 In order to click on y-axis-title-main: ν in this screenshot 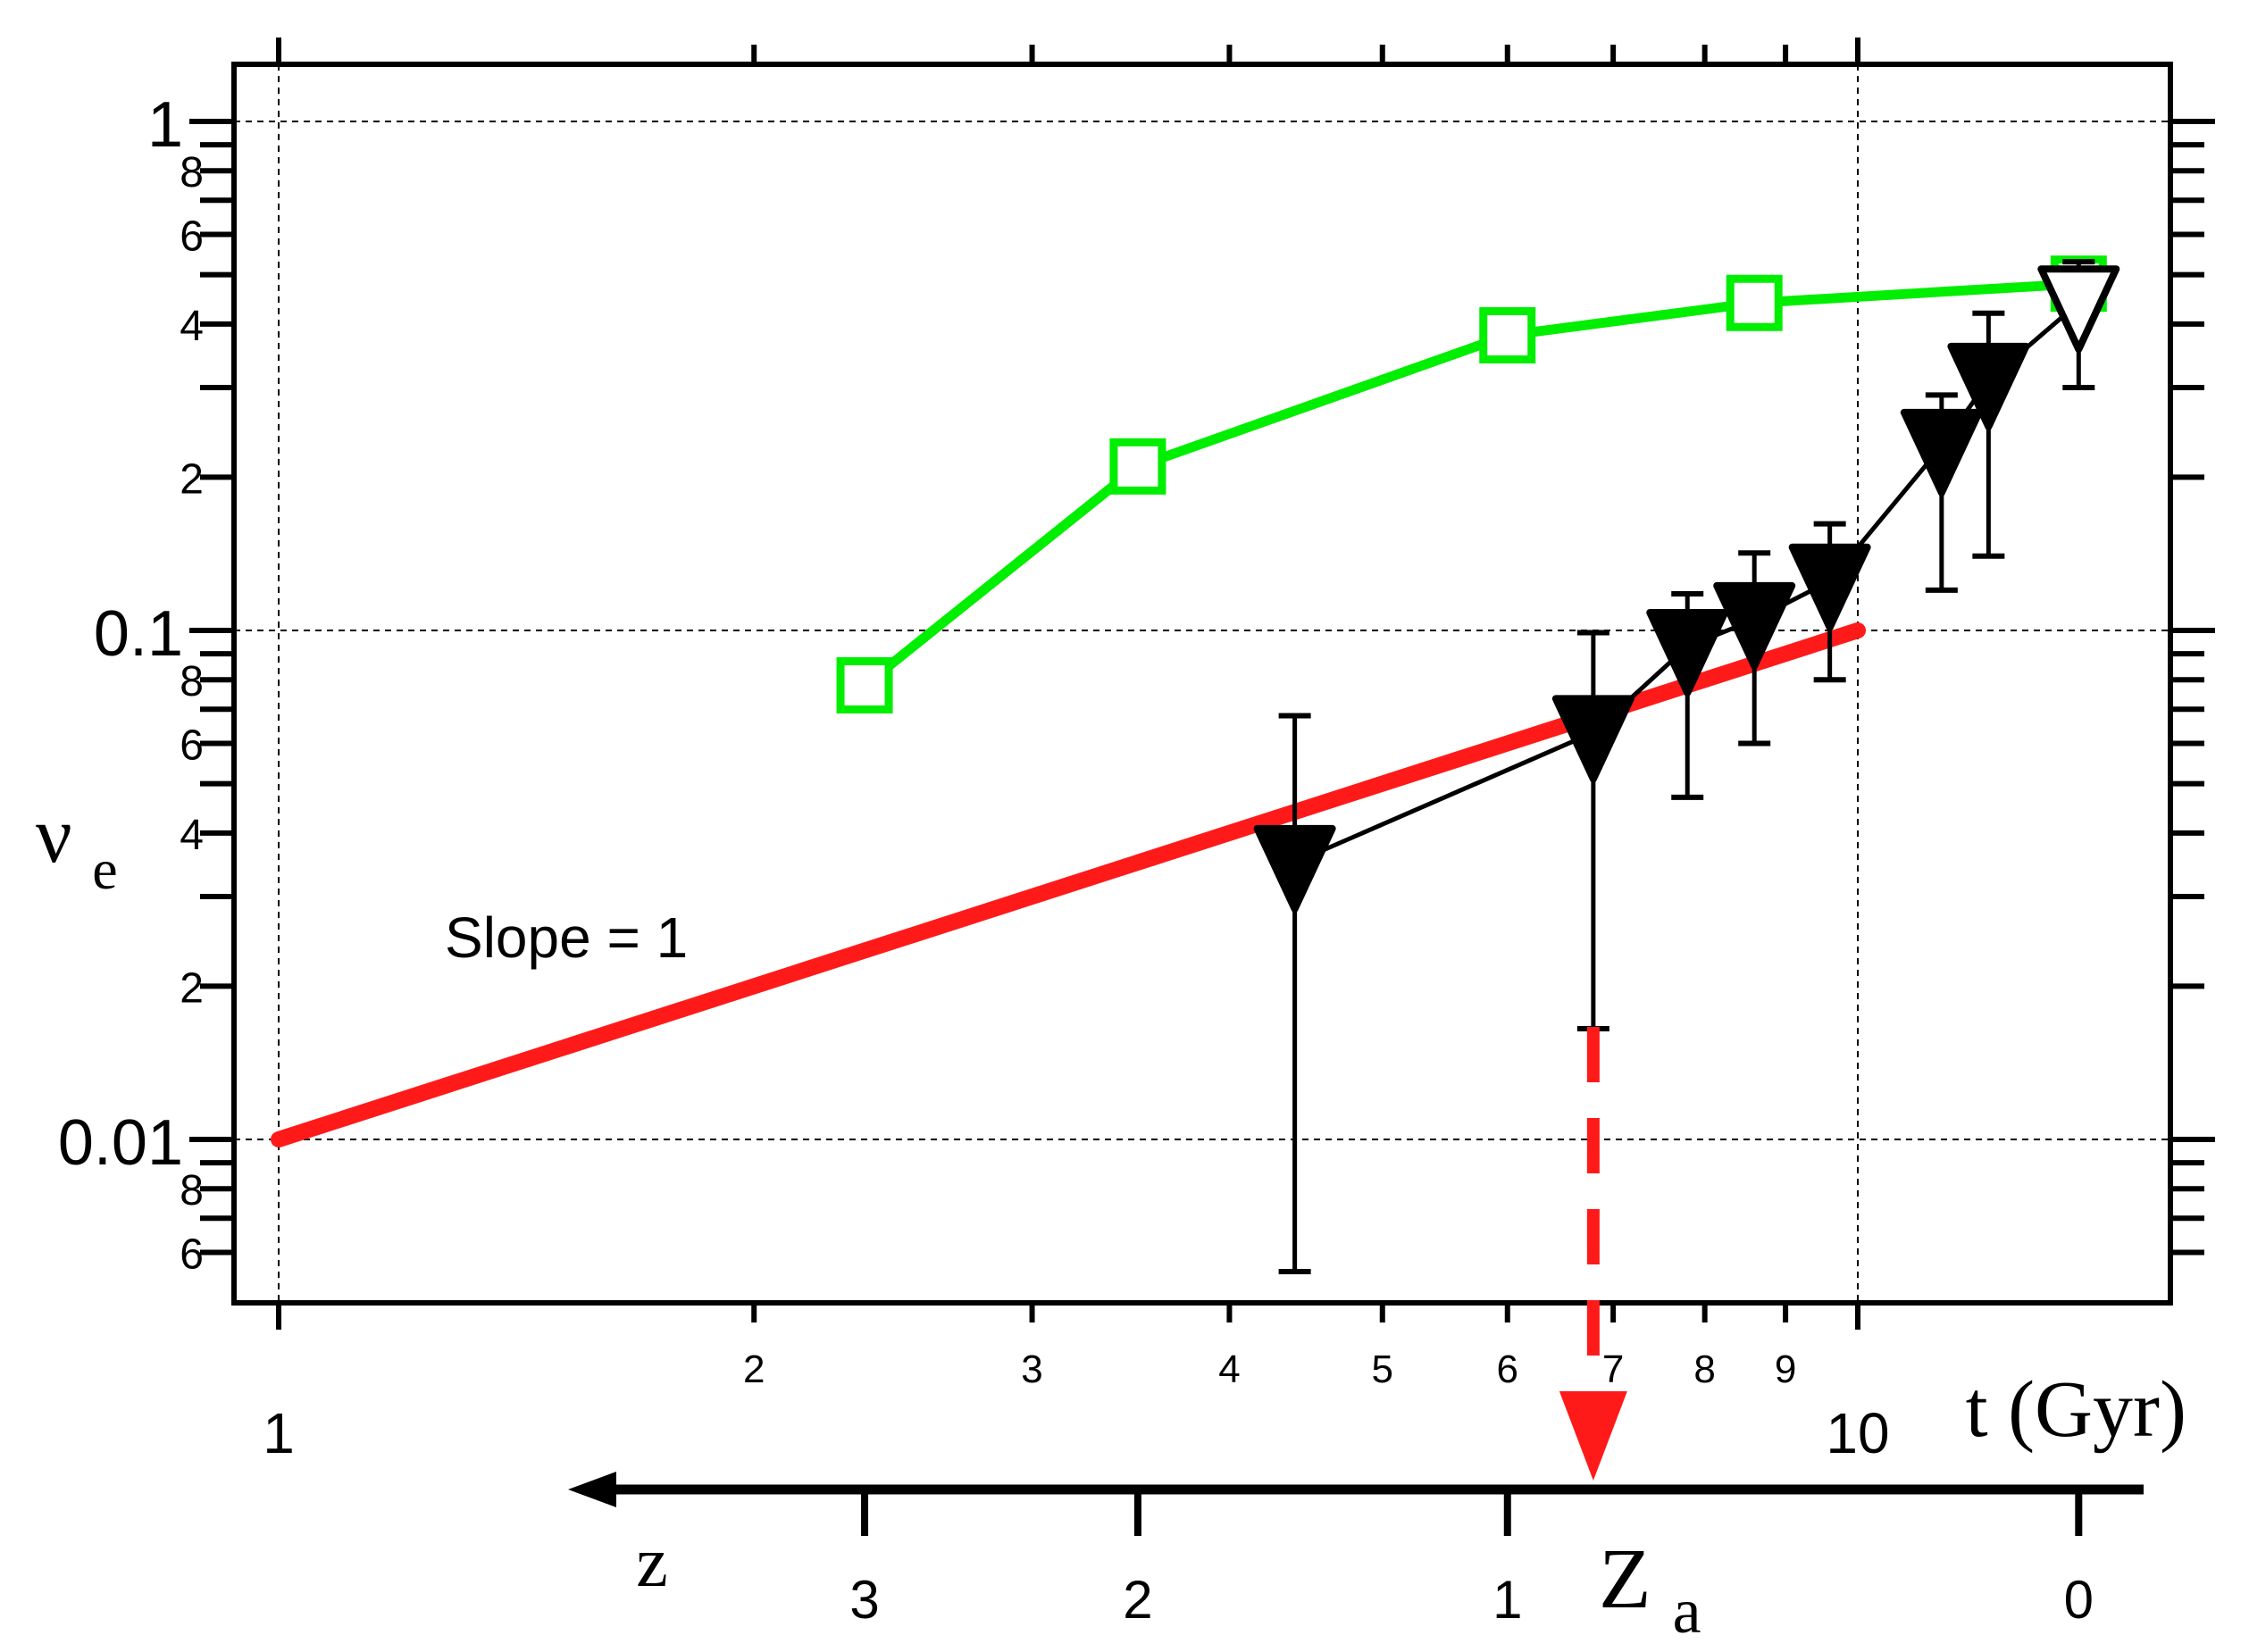, I will do `click(54, 835)`.